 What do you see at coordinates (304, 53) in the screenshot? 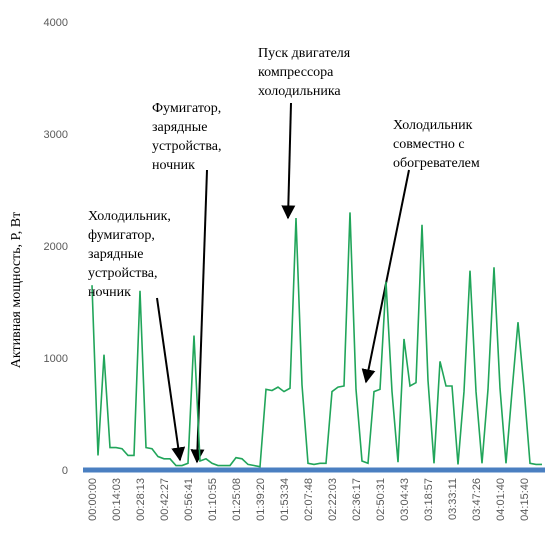
I see `annotation: Пуск двигателя` at bounding box center [304, 53].